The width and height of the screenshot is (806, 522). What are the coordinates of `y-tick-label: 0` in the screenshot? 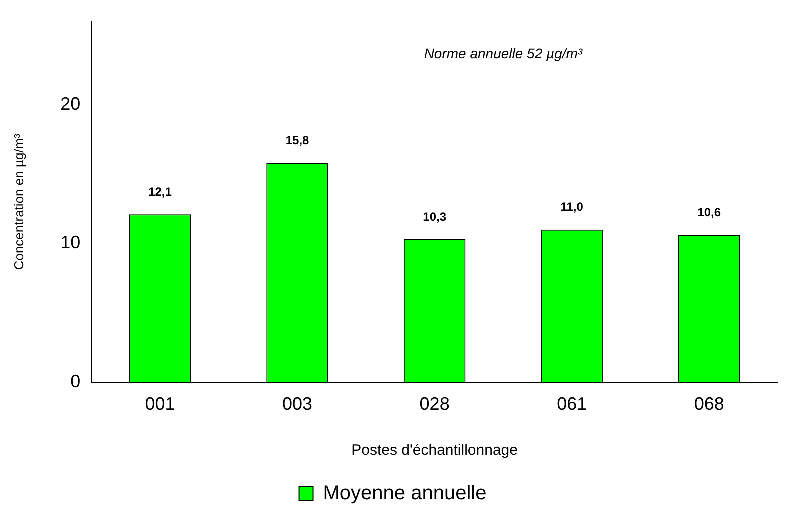 It's located at (75, 381).